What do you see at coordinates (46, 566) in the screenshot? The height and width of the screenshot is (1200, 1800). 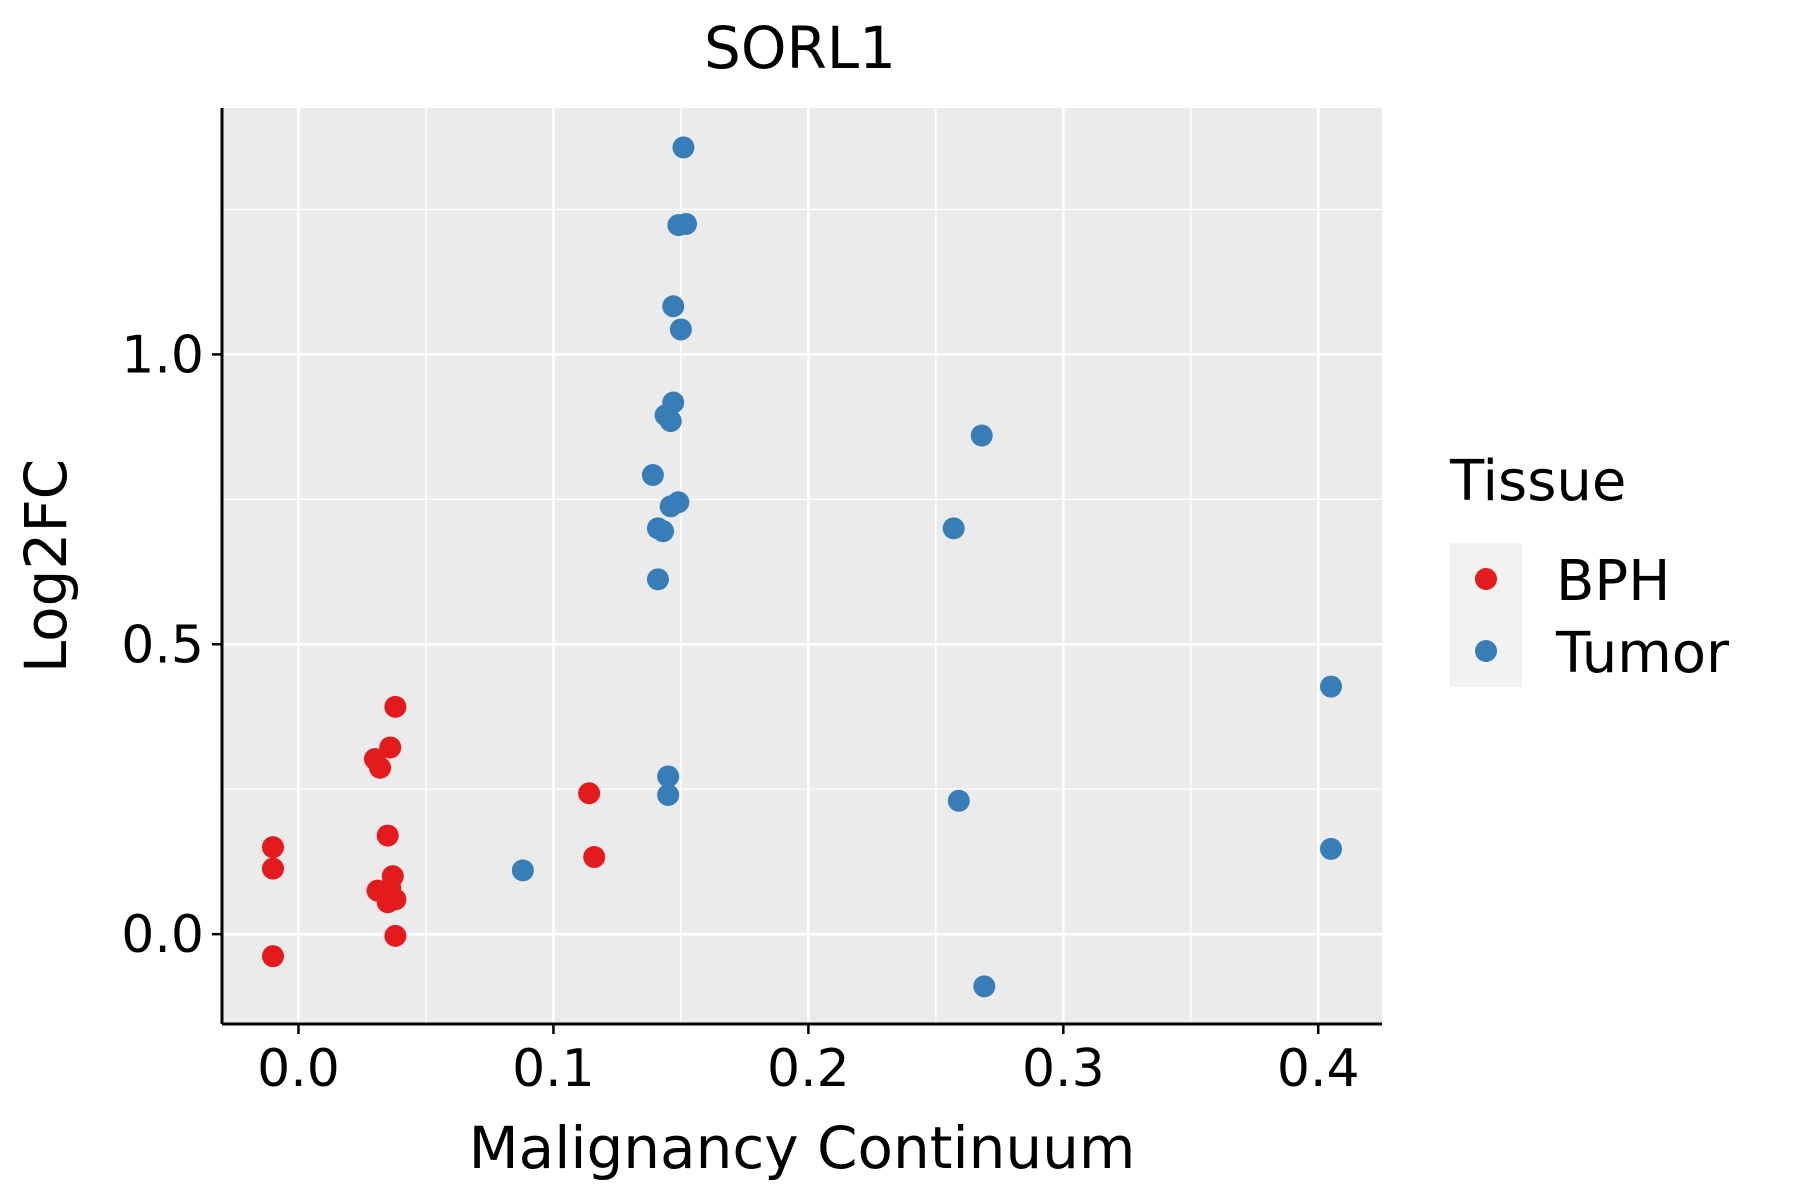 I see `y-axis-title: Log2FC` at bounding box center [46, 566].